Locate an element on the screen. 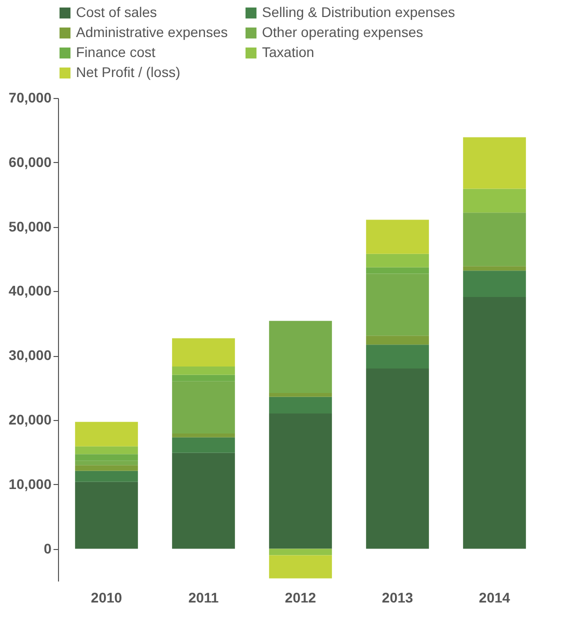 This screenshot has width=571, height=627. y-tick-label: 40,000 is located at coordinates (30, 290).